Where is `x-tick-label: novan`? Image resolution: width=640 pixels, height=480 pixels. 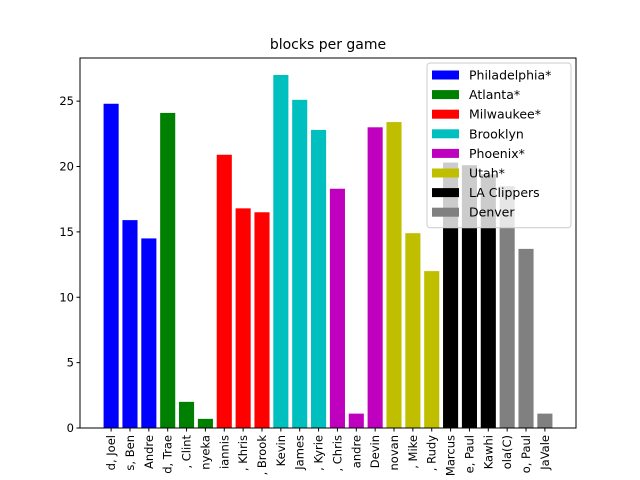 x-tick-label: novan is located at coordinates (394, 452).